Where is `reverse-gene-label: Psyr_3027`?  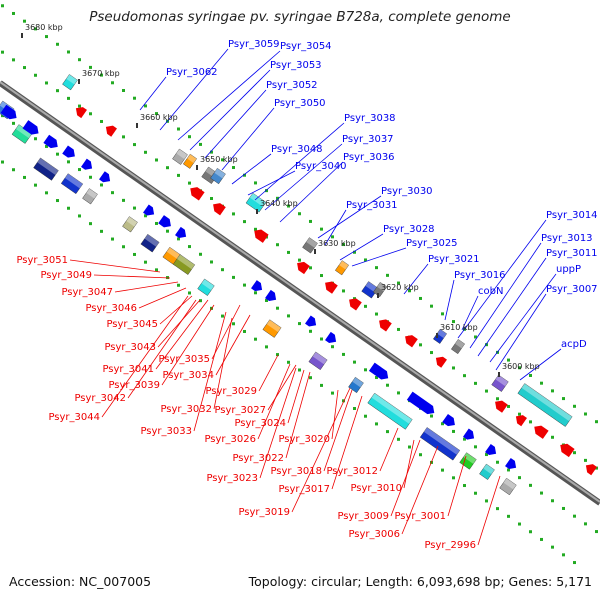 reverse-gene-label: Psyr_3027 is located at coordinates (240, 410).